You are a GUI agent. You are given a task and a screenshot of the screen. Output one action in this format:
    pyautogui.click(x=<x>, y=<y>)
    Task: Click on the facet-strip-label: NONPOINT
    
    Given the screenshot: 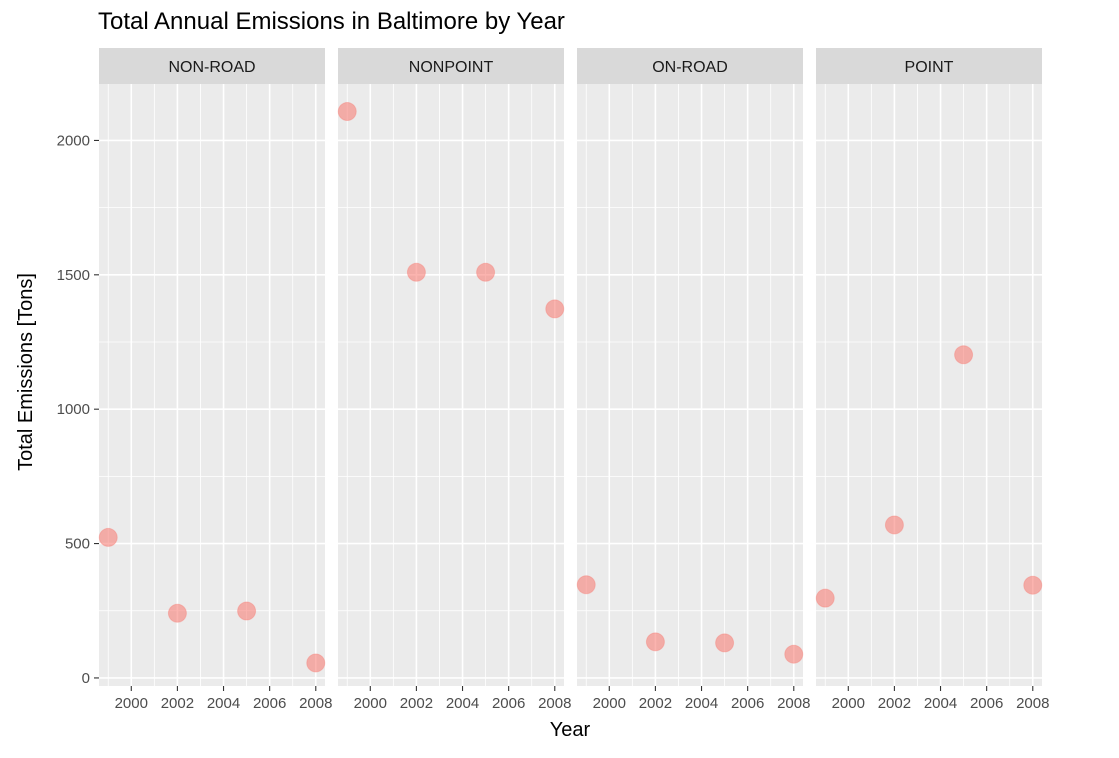 What is the action you would take?
    pyautogui.click(x=451, y=67)
    